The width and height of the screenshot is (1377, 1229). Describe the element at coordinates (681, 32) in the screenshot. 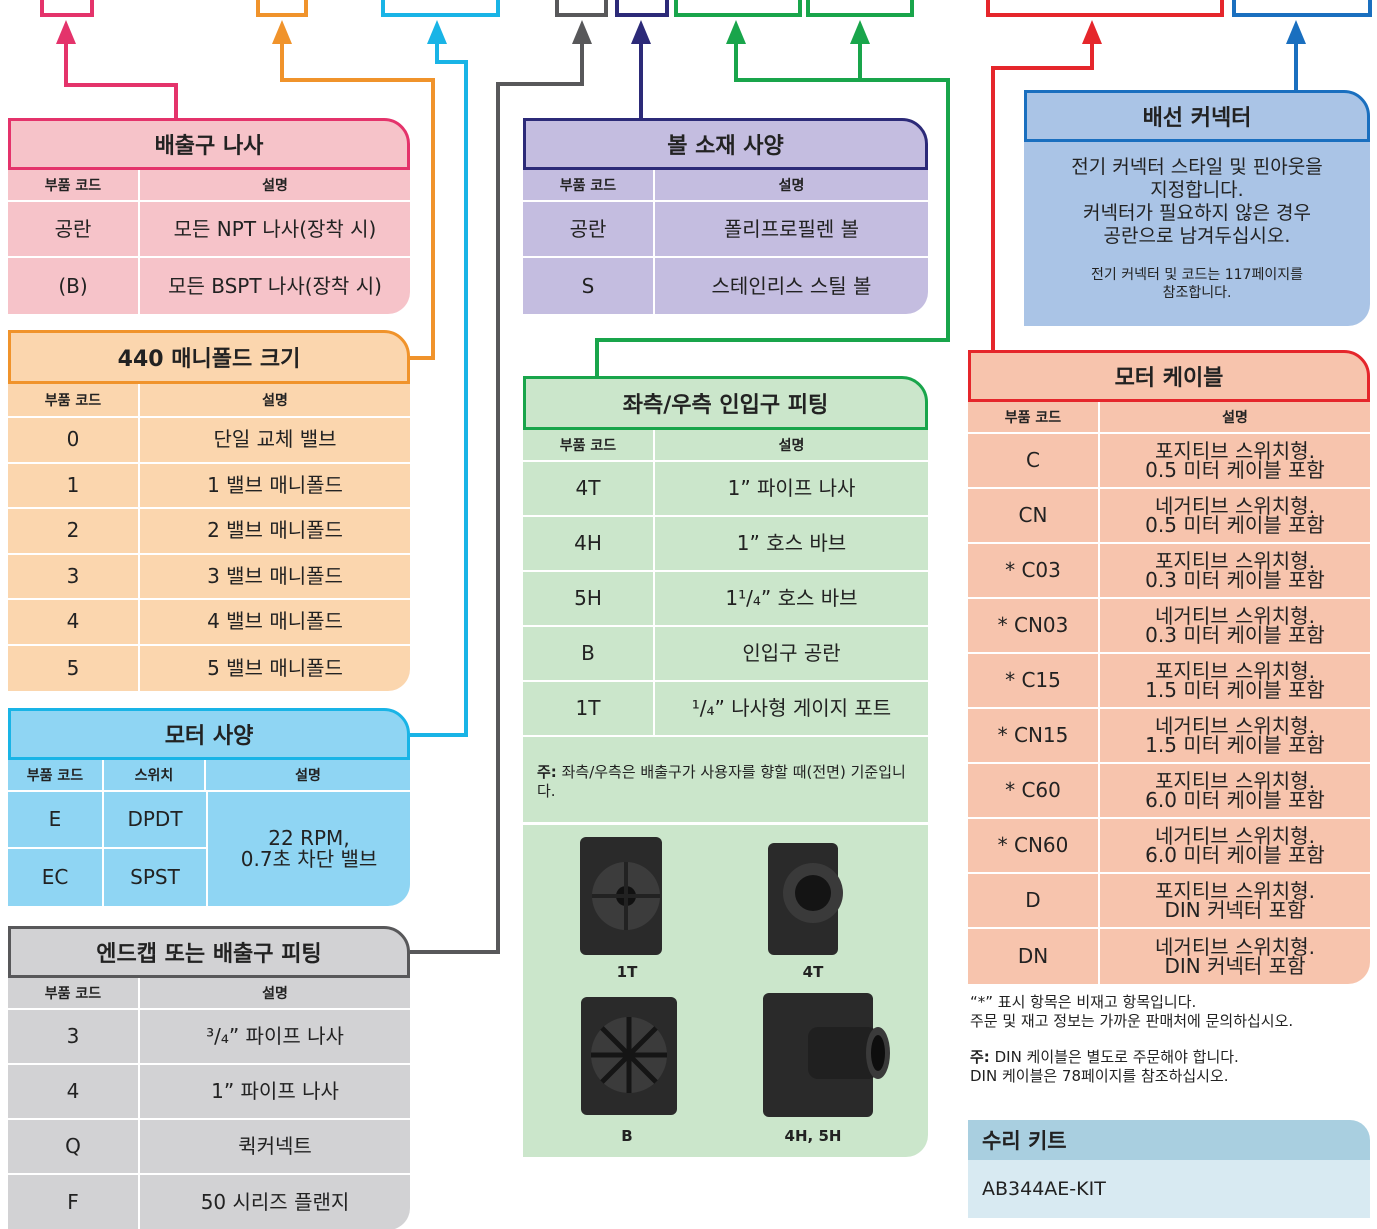

I see `arrowheads` at that location.